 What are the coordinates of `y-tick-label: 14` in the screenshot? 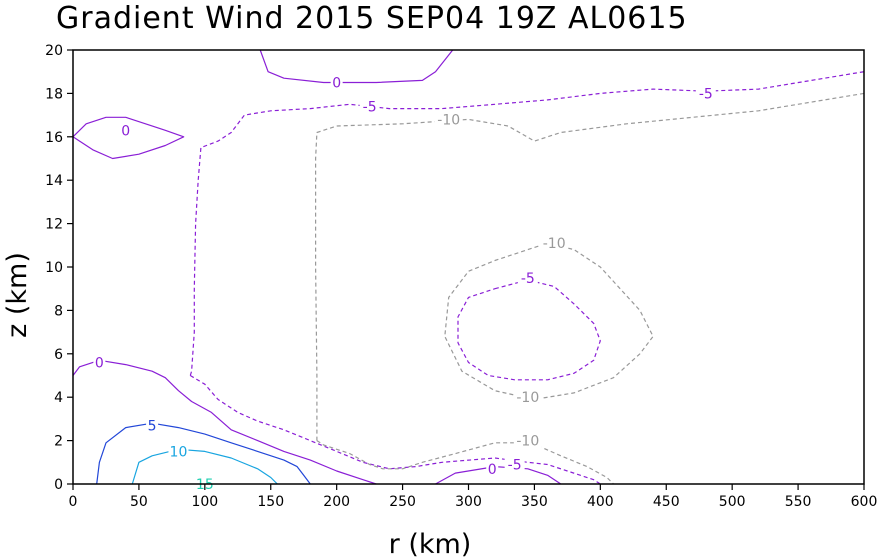 It's located at (54, 181).